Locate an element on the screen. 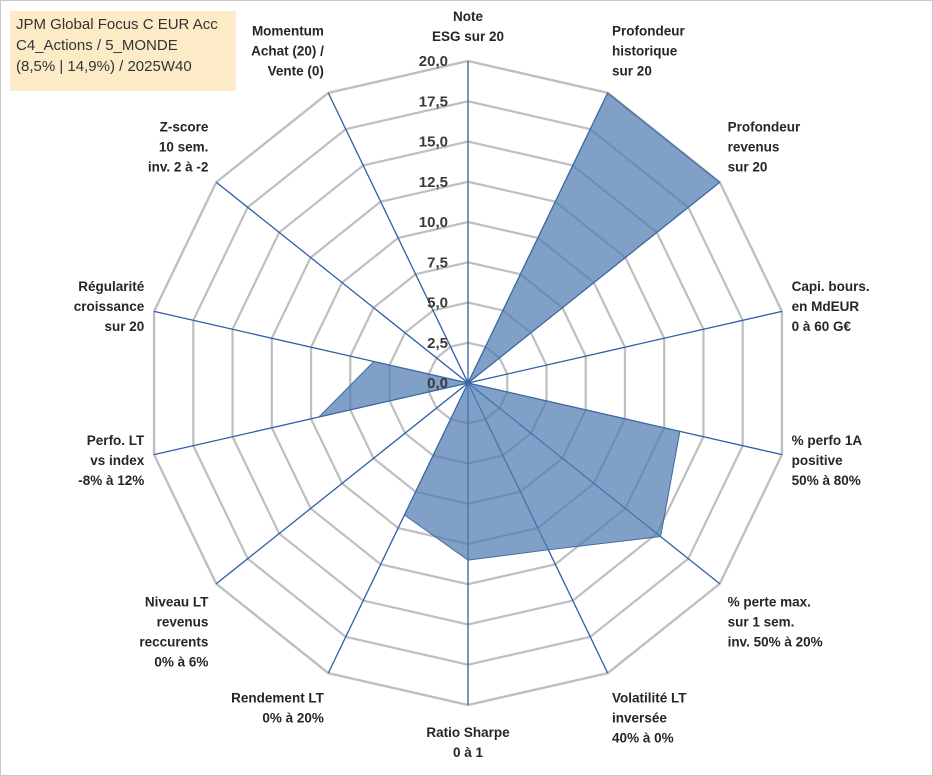  axis-label-6-line-0: Volatilité LT is located at coordinates (649, 698).